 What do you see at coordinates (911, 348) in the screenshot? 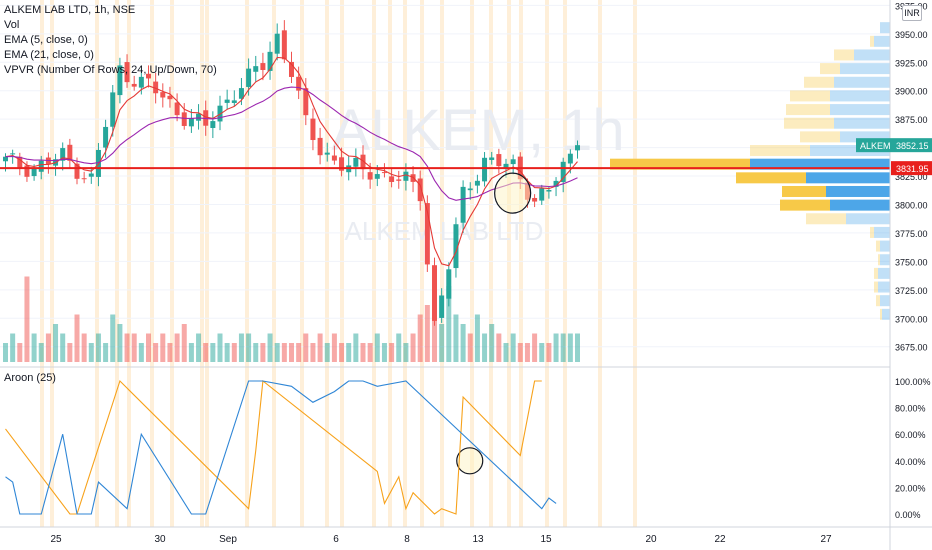
I see `price-tick-label: 3675.00` at bounding box center [911, 348].